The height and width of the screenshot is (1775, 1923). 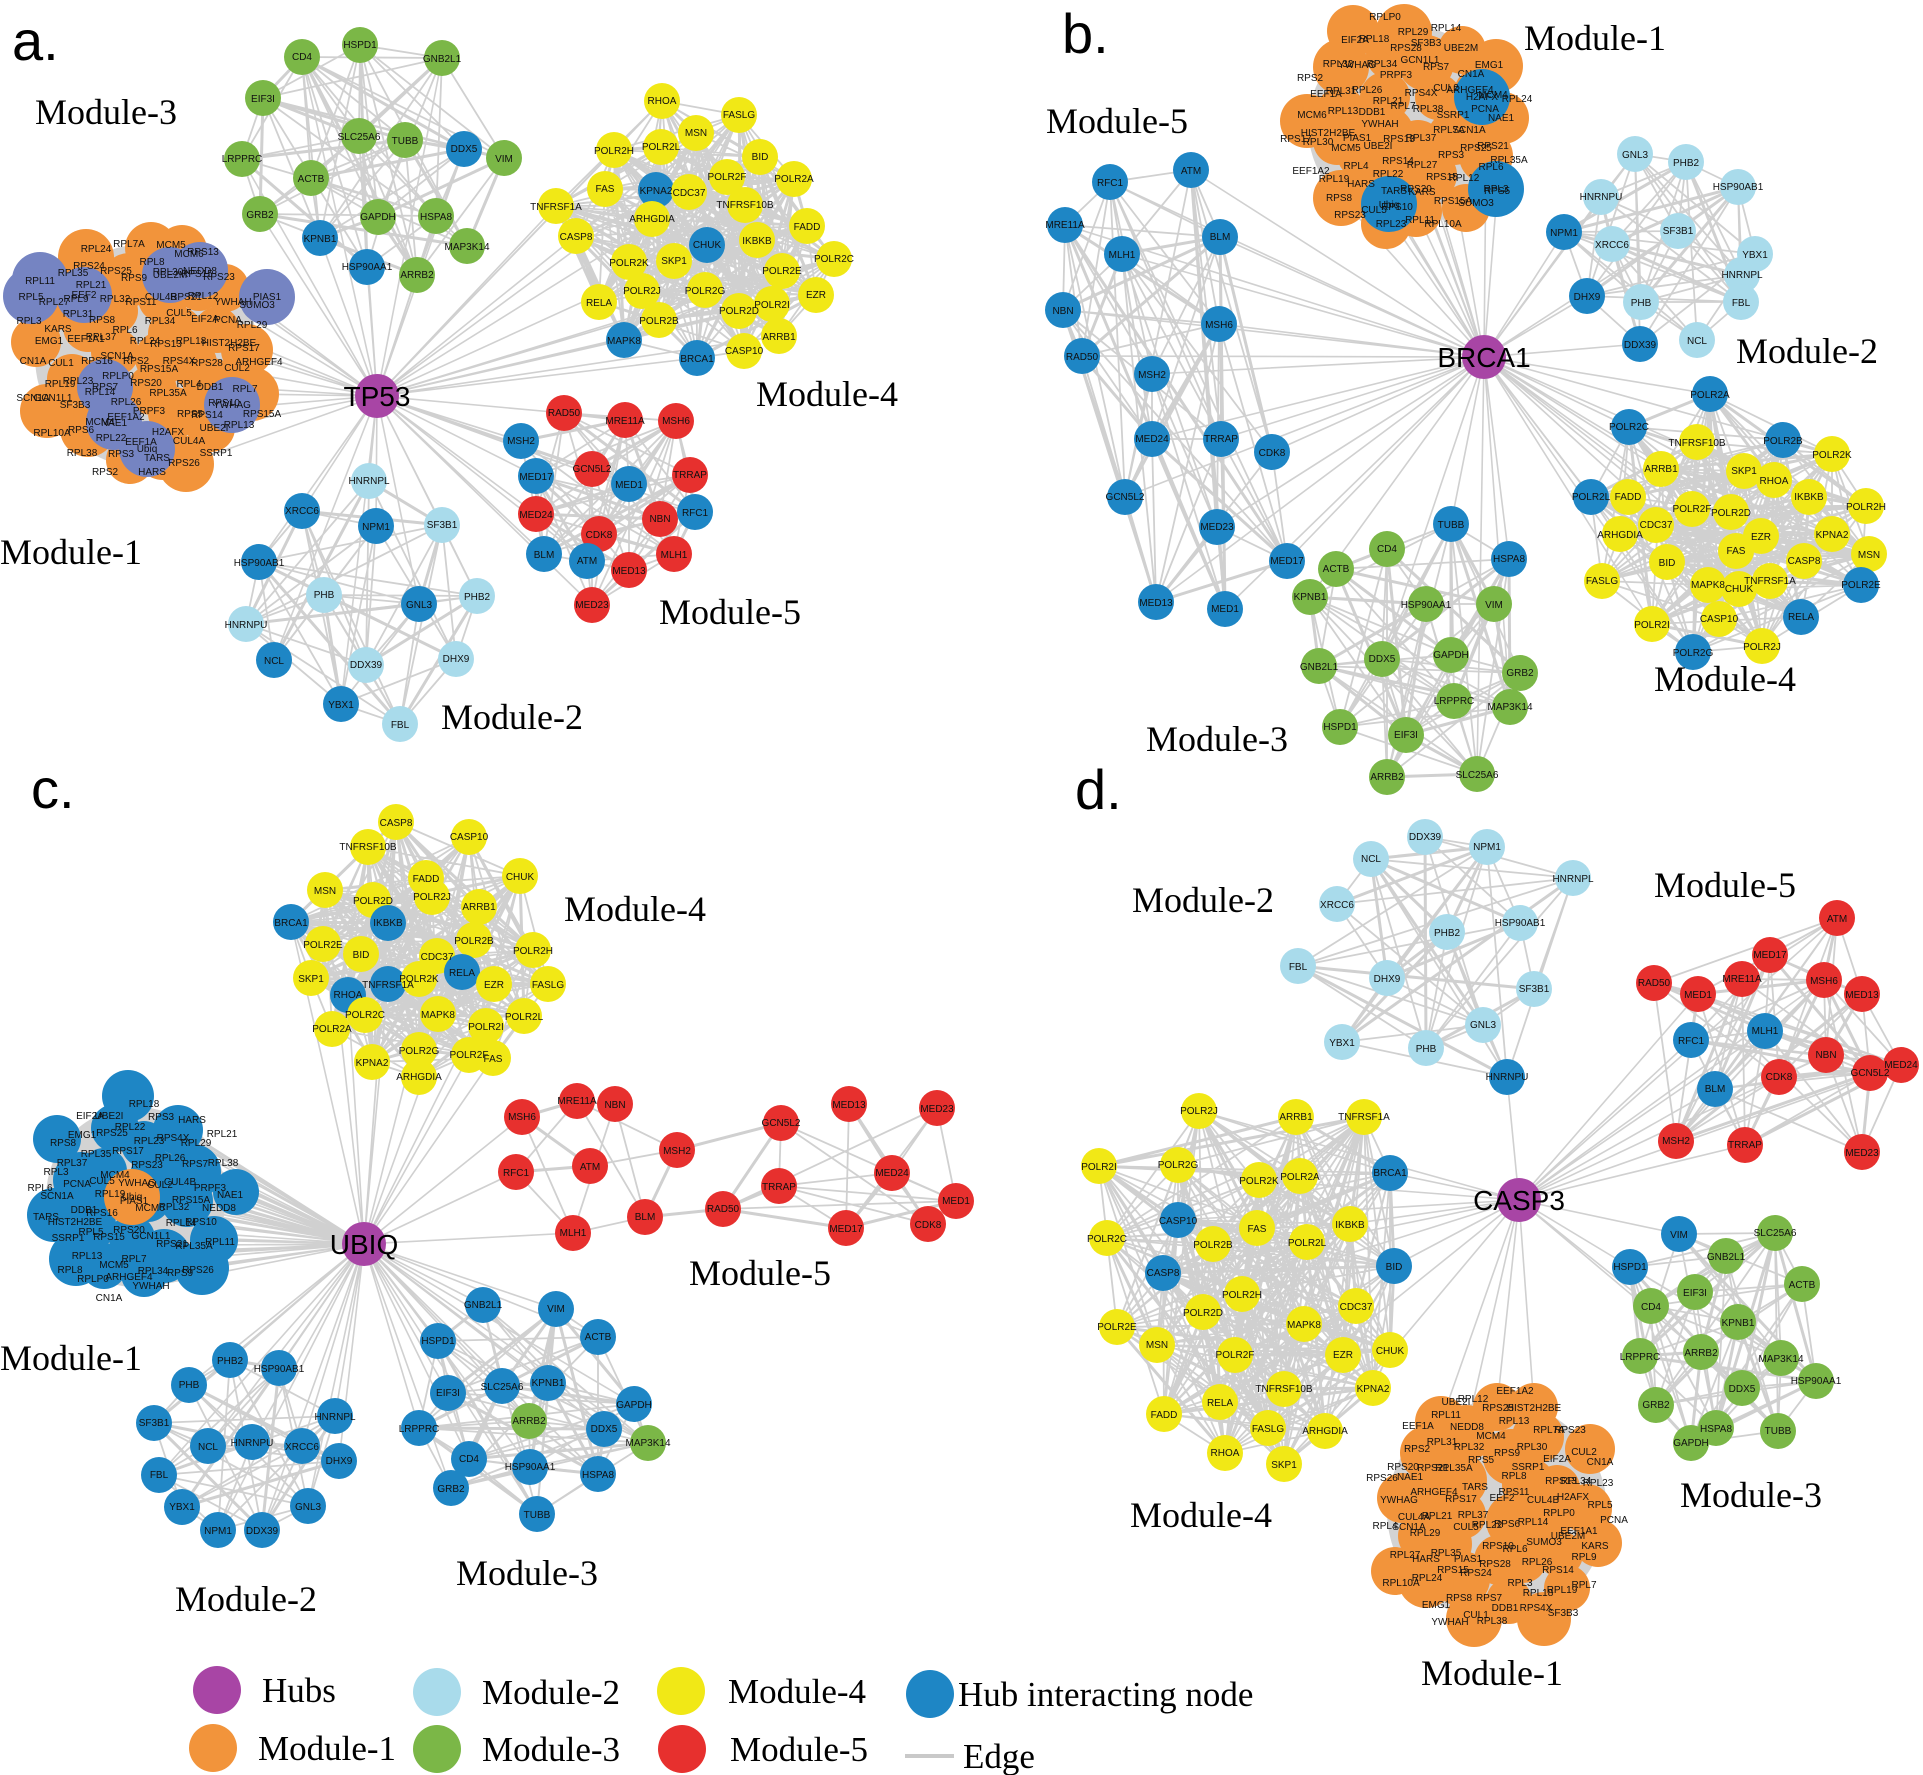 I want to click on svg-text: EZR, so click(x=1761, y=537).